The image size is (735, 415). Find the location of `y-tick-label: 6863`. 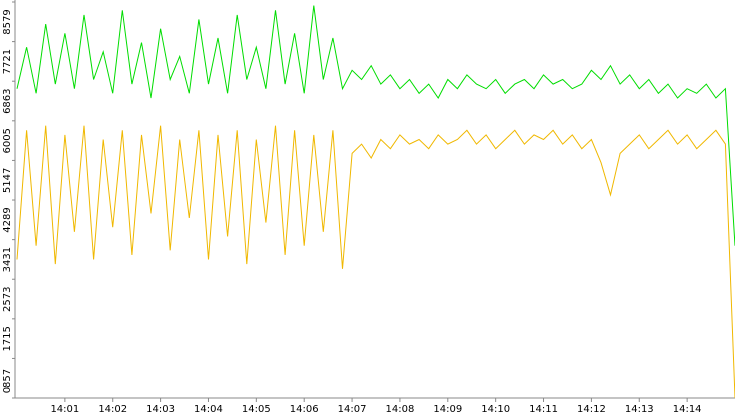

y-tick-label: 6863 is located at coordinates (7, 100).